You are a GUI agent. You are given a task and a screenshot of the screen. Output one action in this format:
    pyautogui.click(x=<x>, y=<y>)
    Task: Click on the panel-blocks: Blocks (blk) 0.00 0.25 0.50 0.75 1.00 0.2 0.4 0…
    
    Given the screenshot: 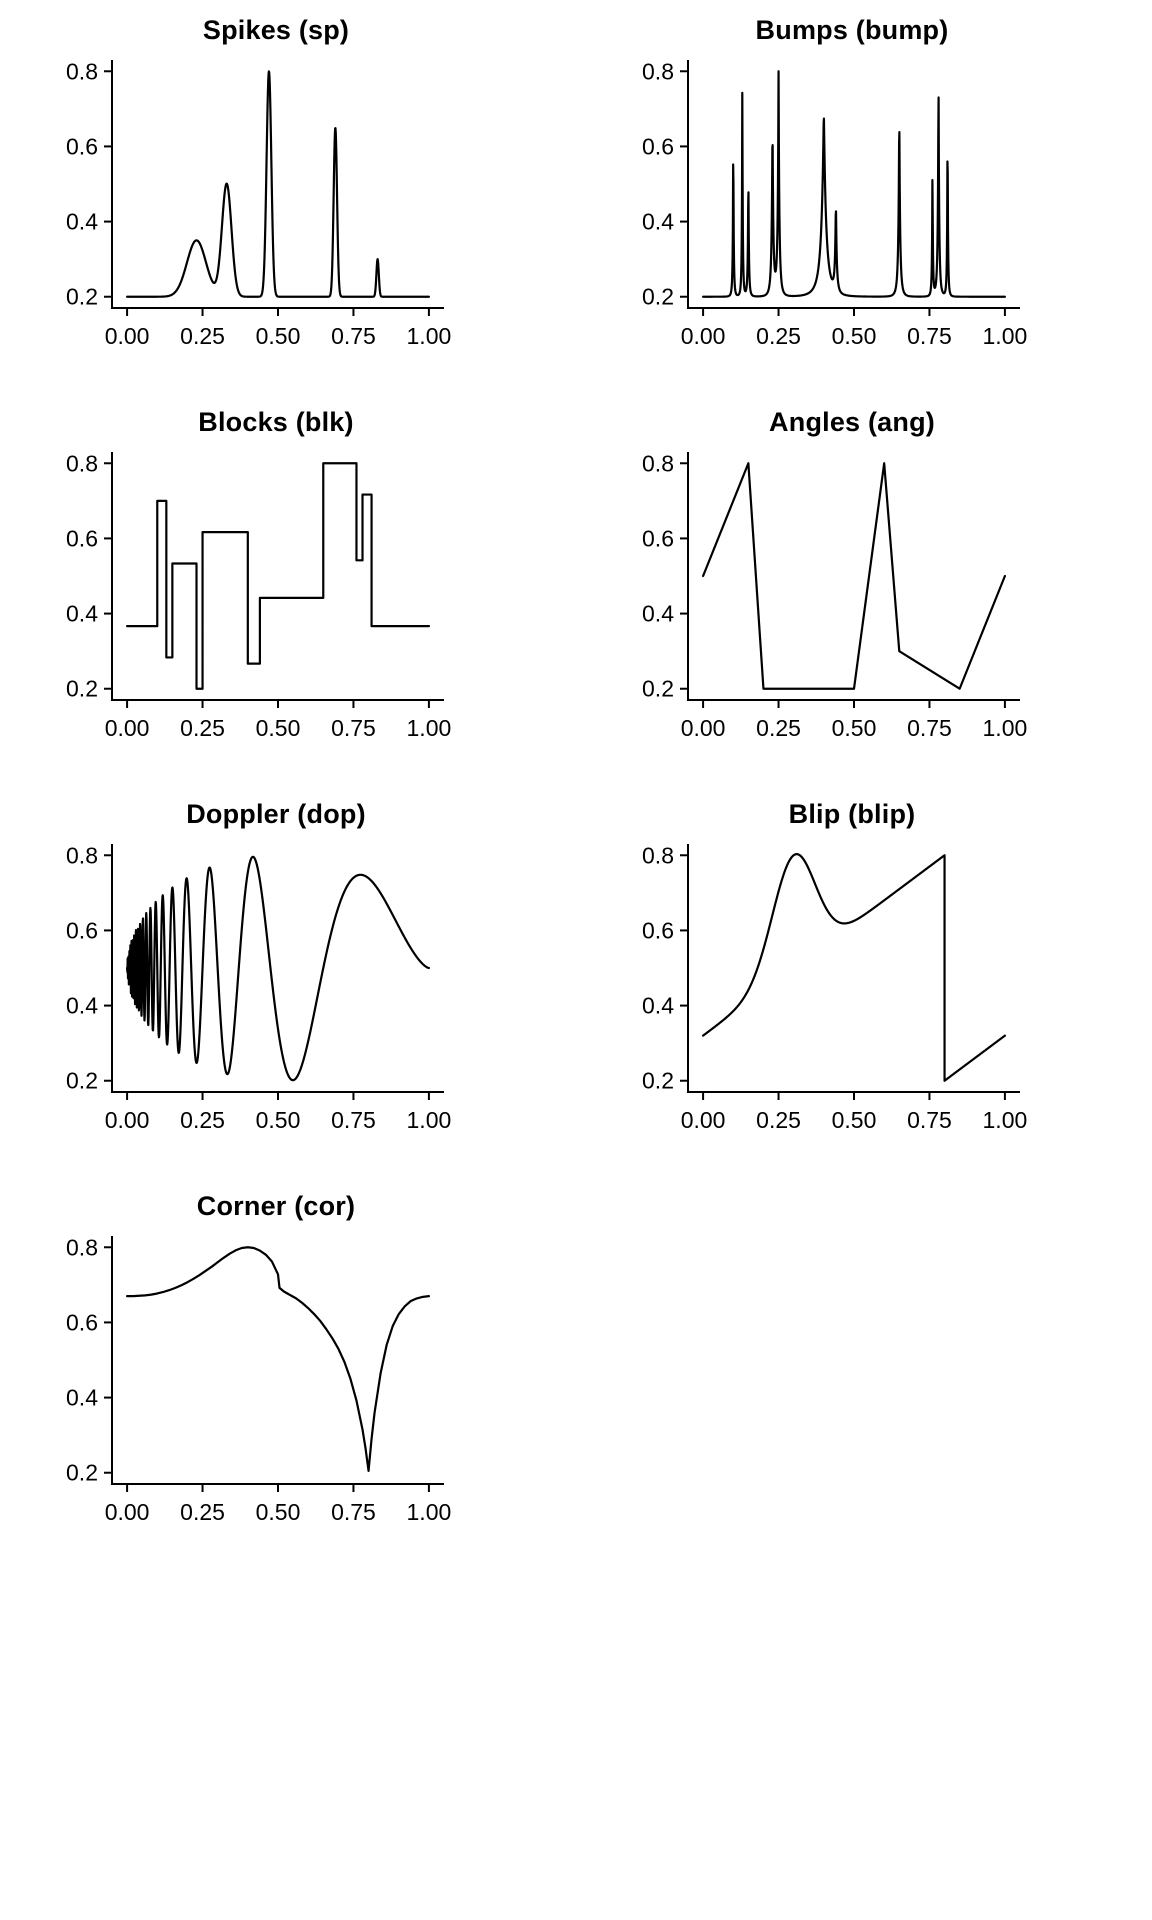 What is the action you would take?
    pyautogui.click(x=288, y=588)
    